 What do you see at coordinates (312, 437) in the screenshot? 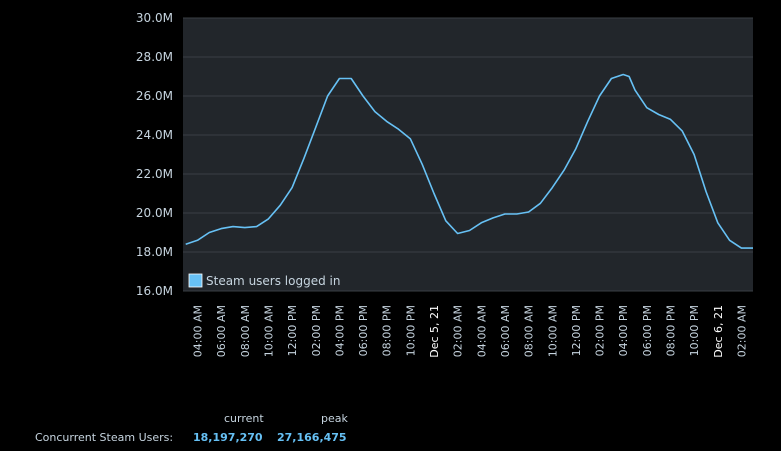
I see `peak-users-value: 27,166,475` at bounding box center [312, 437].